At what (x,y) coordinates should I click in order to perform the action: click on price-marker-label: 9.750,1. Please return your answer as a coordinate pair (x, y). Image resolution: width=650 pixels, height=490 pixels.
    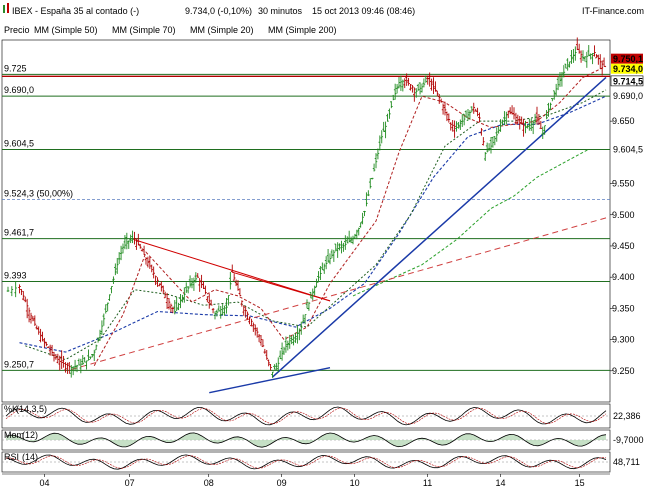
    Looking at the image, I should click on (628, 59).